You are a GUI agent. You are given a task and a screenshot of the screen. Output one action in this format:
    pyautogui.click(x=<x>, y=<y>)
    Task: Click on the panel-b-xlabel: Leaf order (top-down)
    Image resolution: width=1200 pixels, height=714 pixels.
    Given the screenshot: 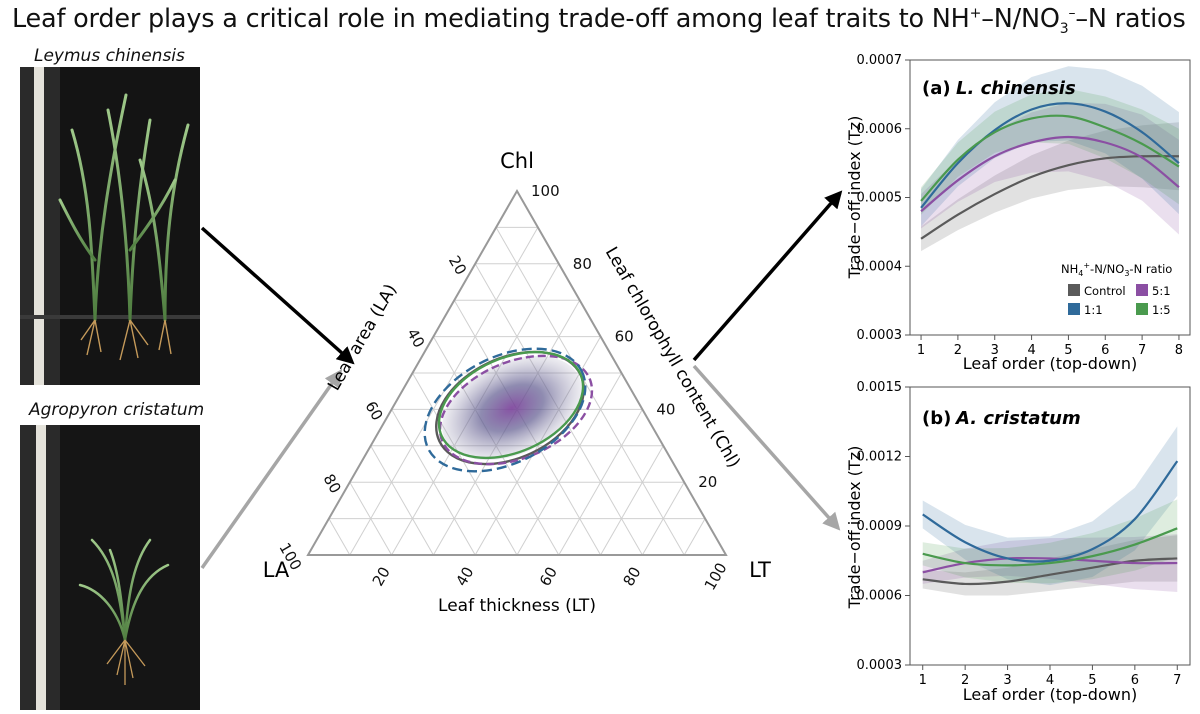 What is the action you would take?
    pyautogui.click(x=1050, y=694)
    